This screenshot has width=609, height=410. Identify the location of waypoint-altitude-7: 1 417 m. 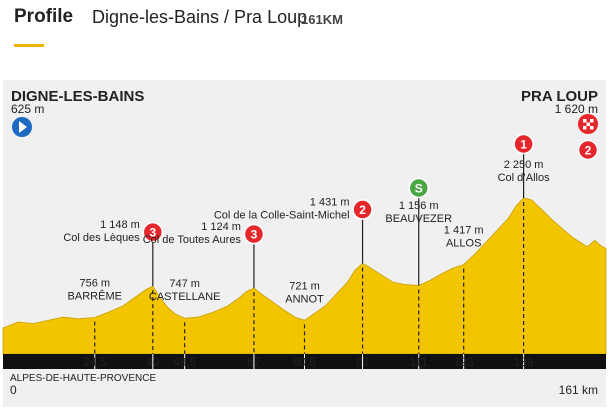
(464, 231).